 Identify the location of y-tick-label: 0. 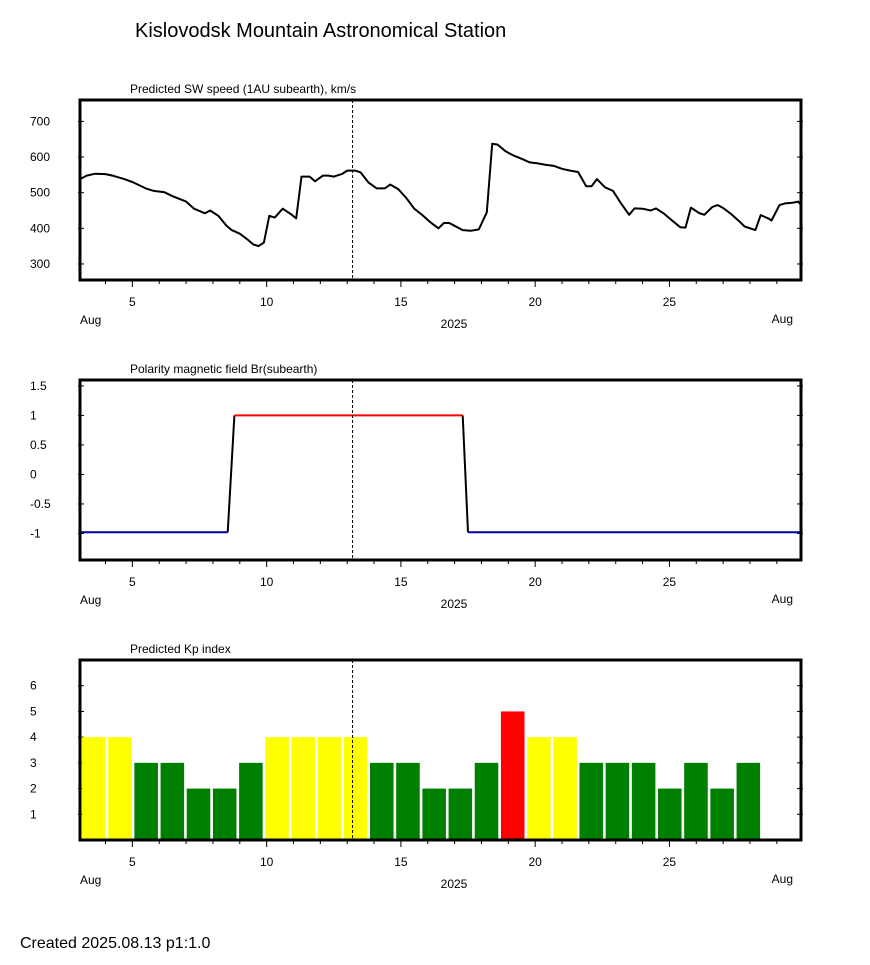
(33, 474).